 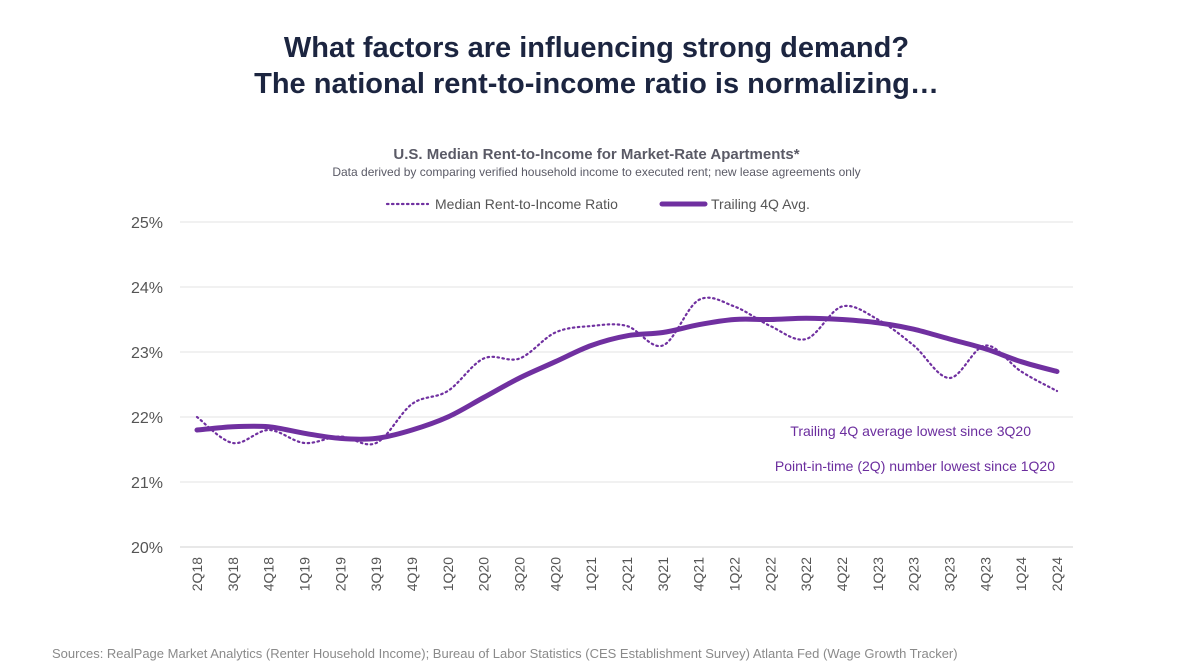 I want to click on x-tick-label: 1Q24, so click(x=1021, y=574).